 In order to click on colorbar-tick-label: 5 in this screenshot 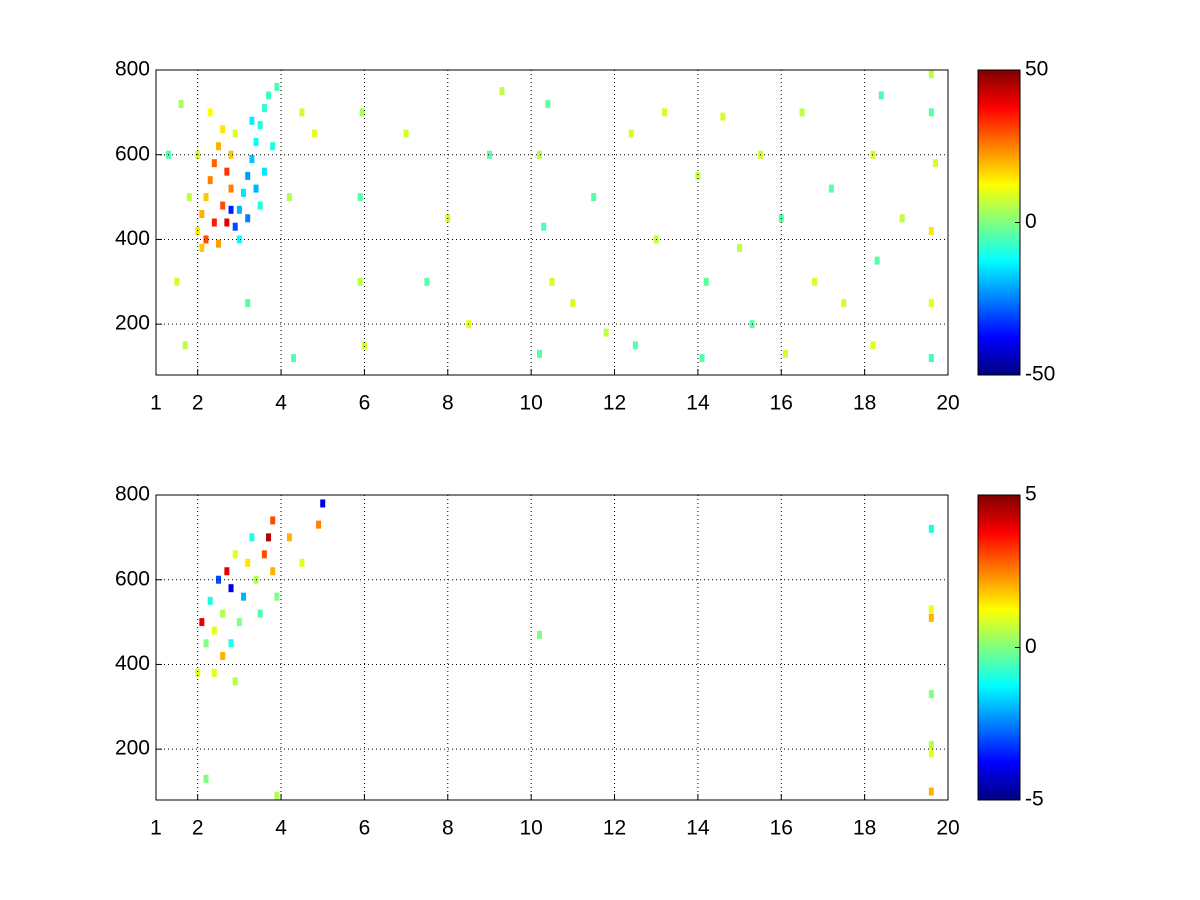, I will do `click(1031, 494)`.